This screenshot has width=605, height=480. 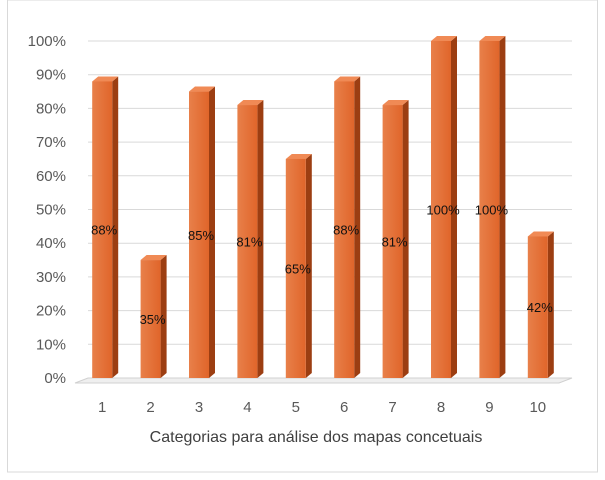 What do you see at coordinates (296, 407) in the screenshot?
I see `x-tick-label: 5` at bounding box center [296, 407].